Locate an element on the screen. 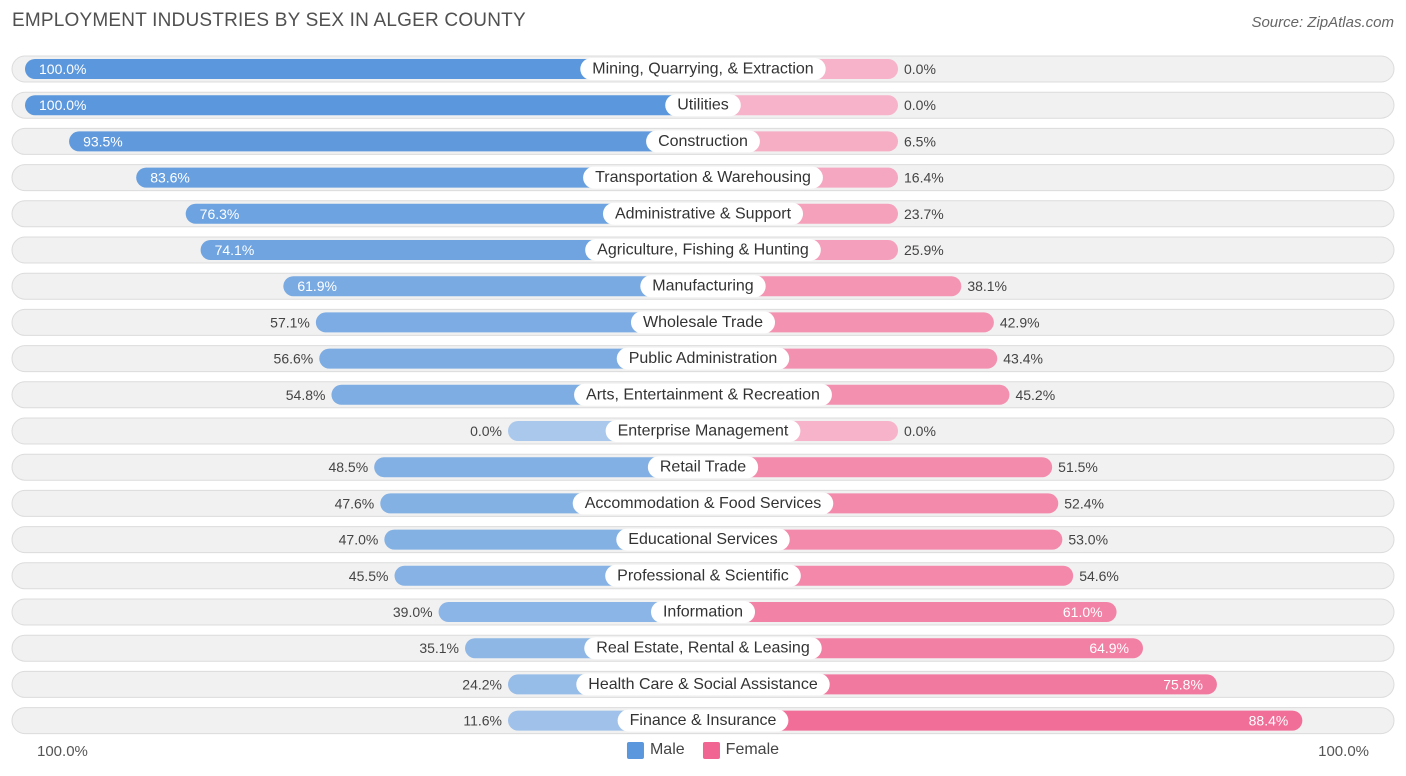 The width and height of the screenshot is (1406, 776). male-value-label: 35.1% is located at coordinates (439, 648).